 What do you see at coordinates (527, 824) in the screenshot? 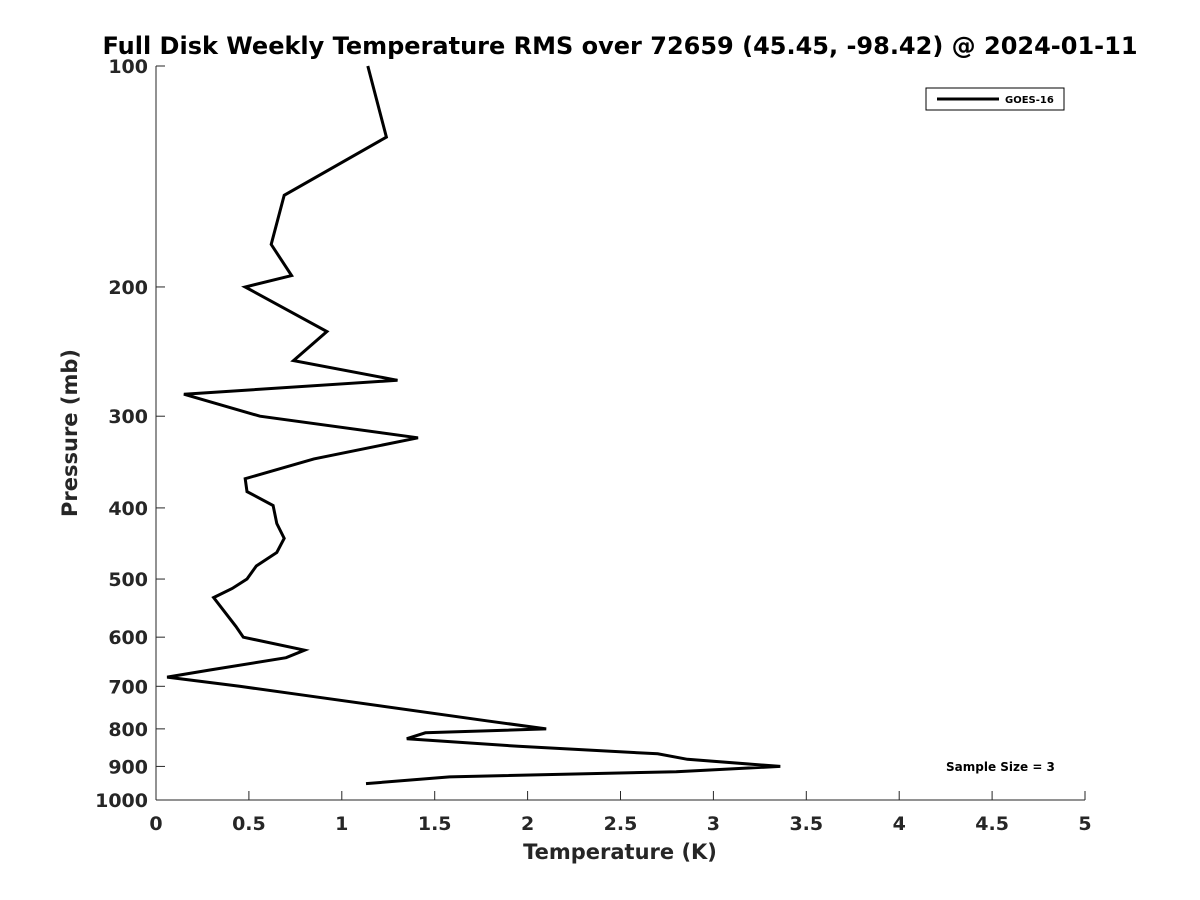
I see `x-tick-label: 2` at bounding box center [527, 824].